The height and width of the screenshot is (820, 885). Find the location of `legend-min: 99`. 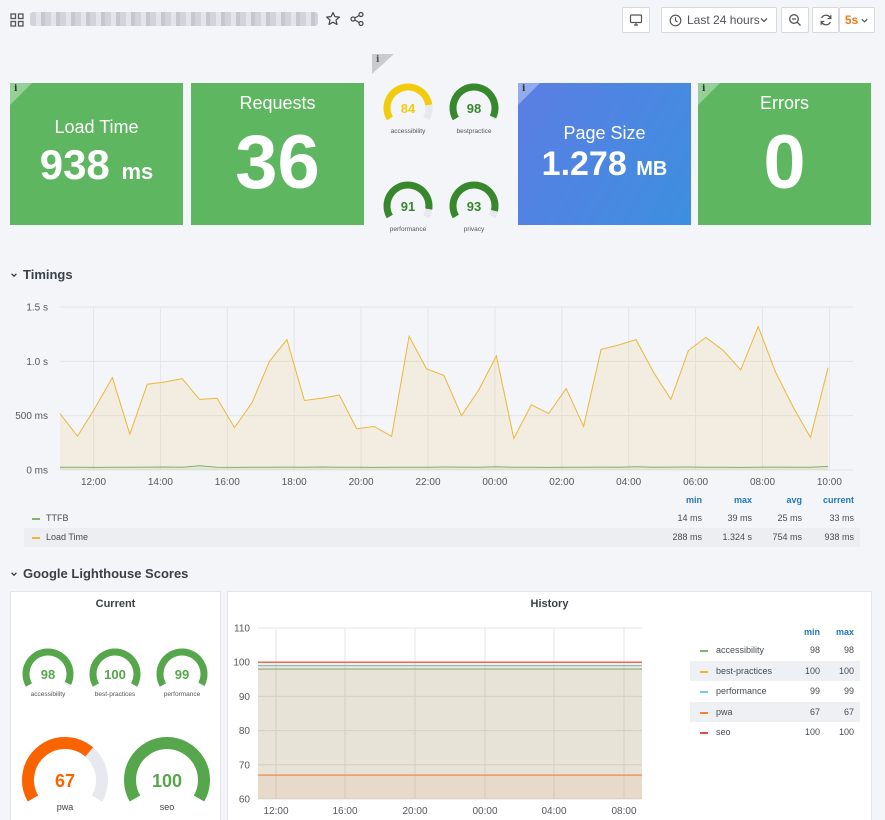

legend-min: 99 is located at coordinates (814, 691).